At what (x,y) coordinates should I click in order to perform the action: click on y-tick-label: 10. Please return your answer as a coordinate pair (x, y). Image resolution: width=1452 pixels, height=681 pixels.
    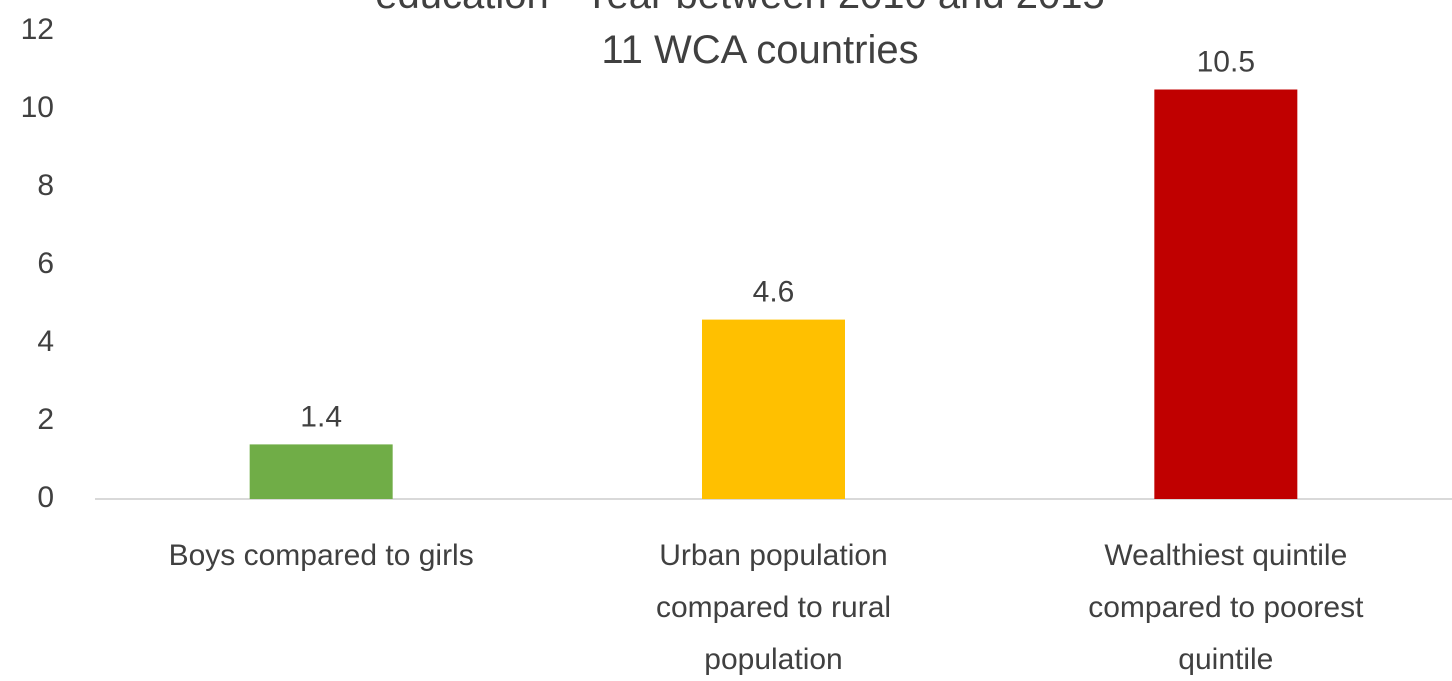
    Looking at the image, I should click on (37, 107).